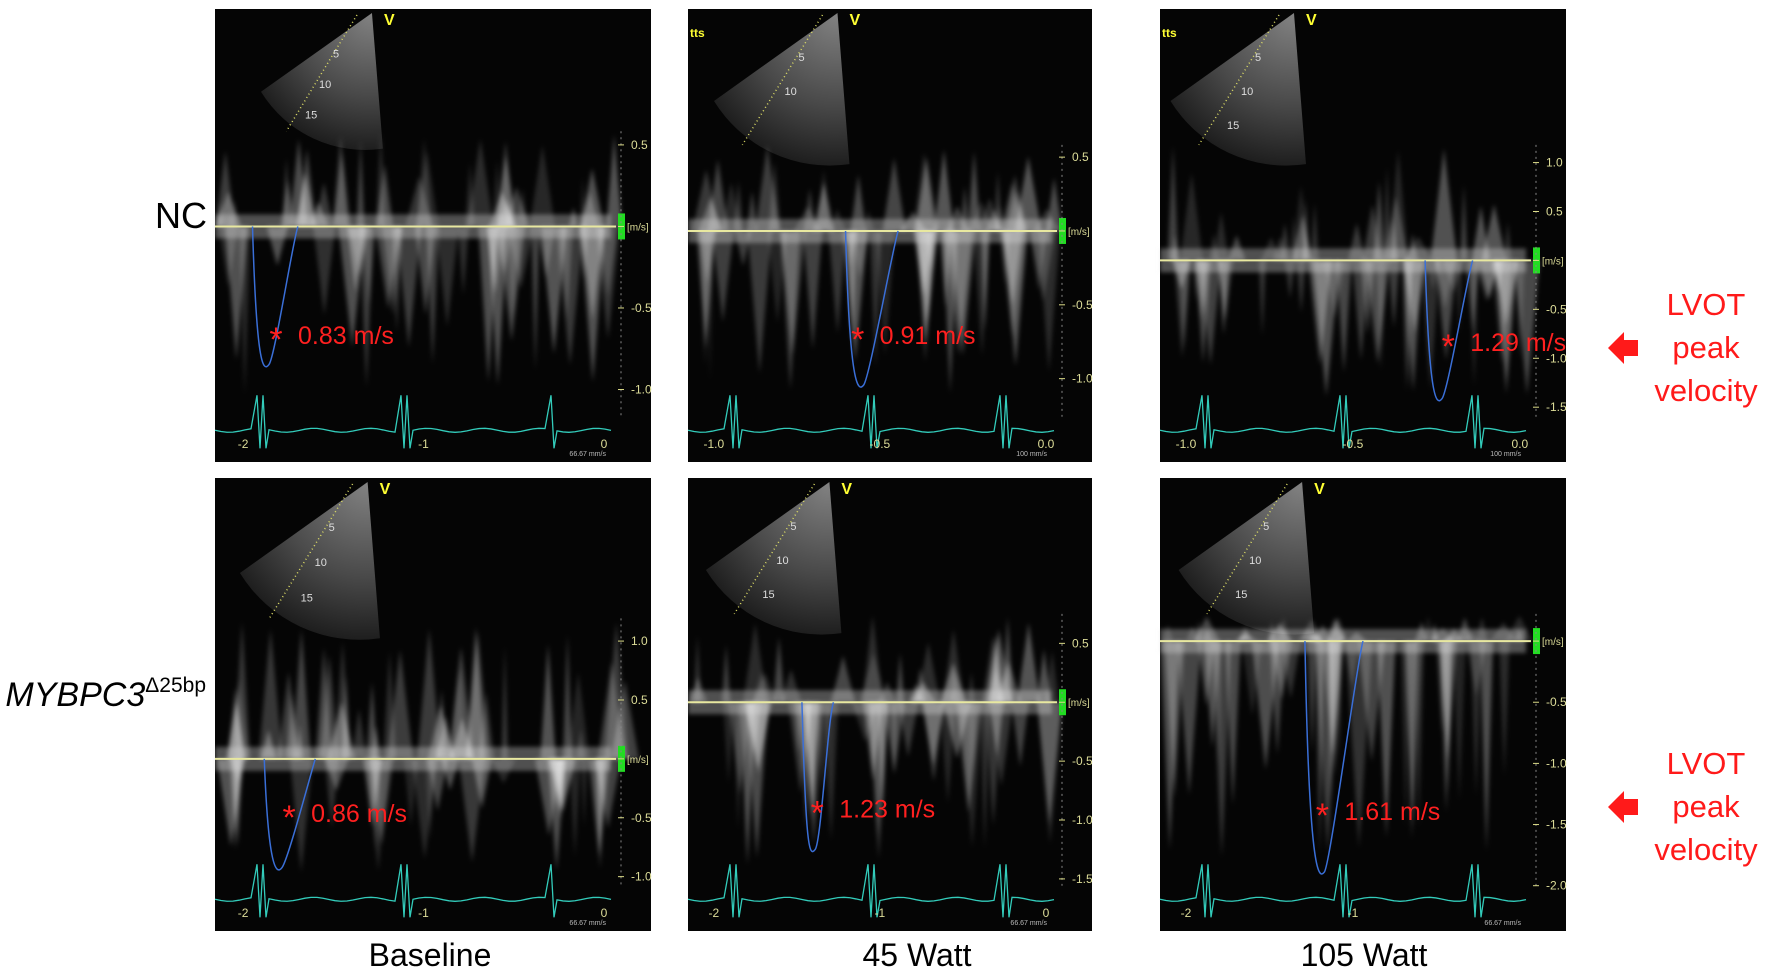 This screenshot has width=1772, height=974. I want to click on sector-scale, so click(782, 80).